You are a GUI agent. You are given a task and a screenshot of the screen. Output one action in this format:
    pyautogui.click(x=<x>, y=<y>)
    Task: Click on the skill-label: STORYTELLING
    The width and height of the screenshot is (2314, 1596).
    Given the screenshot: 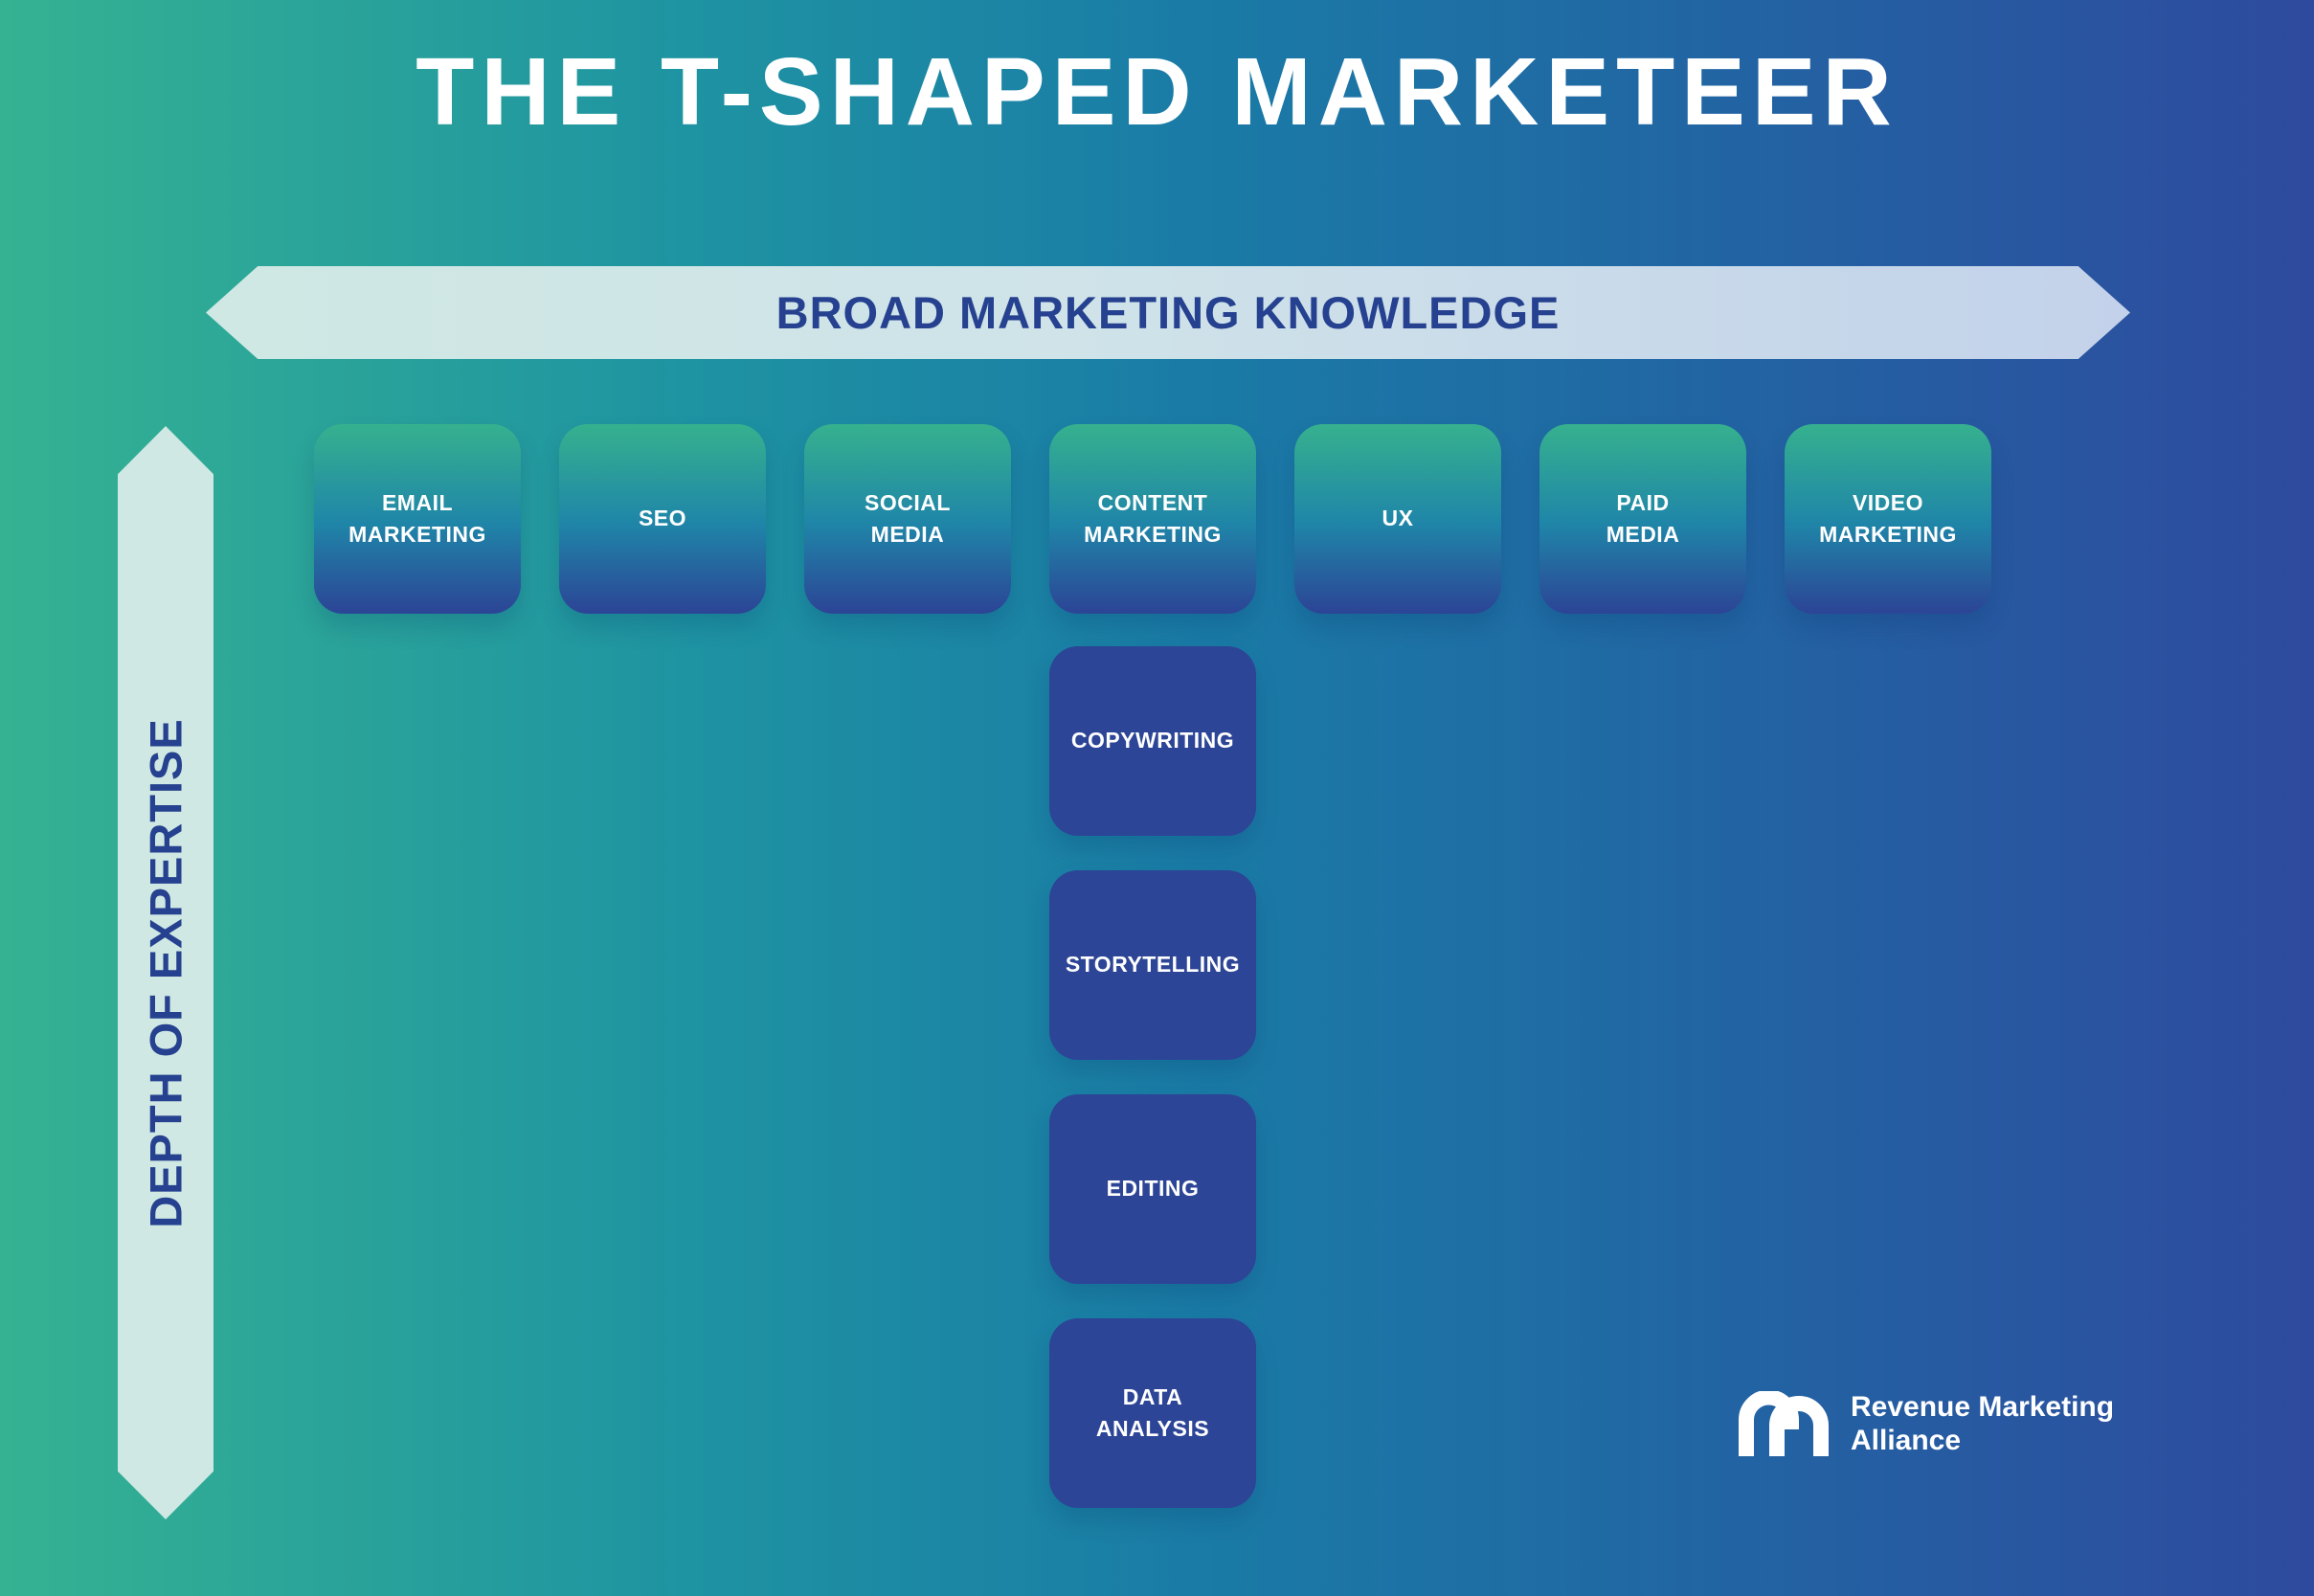 What is the action you would take?
    pyautogui.click(x=1153, y=965)
    